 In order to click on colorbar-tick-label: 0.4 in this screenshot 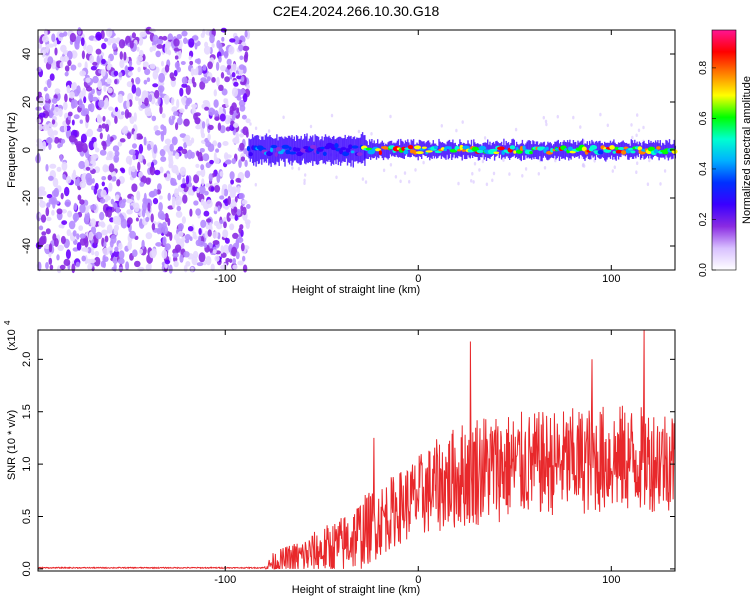, I will do `click(703, 169)`.